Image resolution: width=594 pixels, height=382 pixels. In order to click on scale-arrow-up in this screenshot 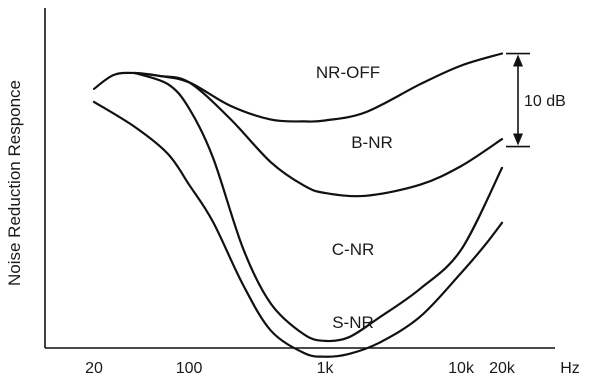, I will do `click(518, 60)`.